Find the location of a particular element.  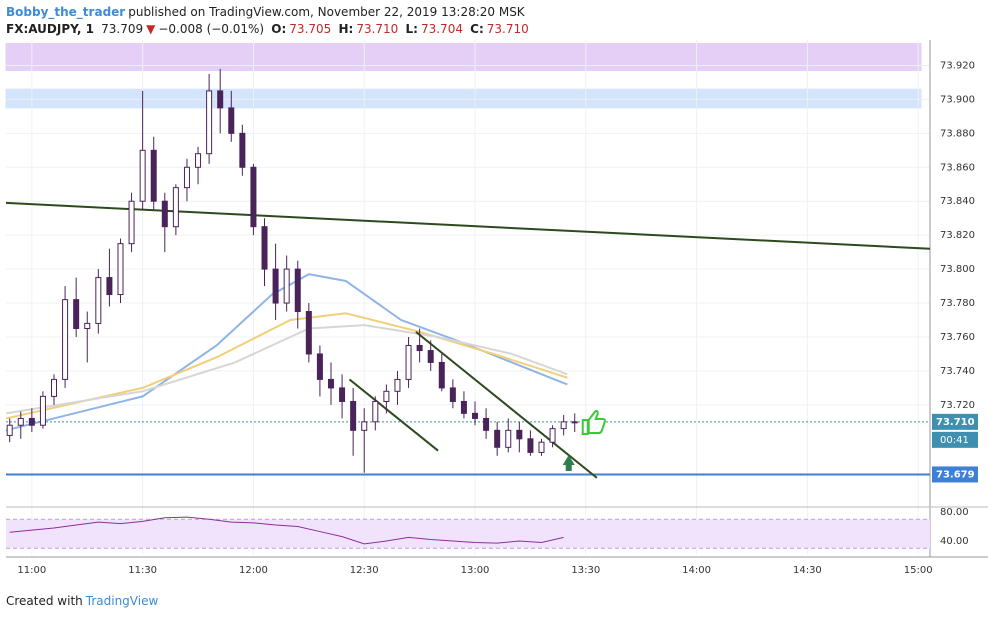

rsi-tick-label: 40.00 is located at coordinates (954, 541).